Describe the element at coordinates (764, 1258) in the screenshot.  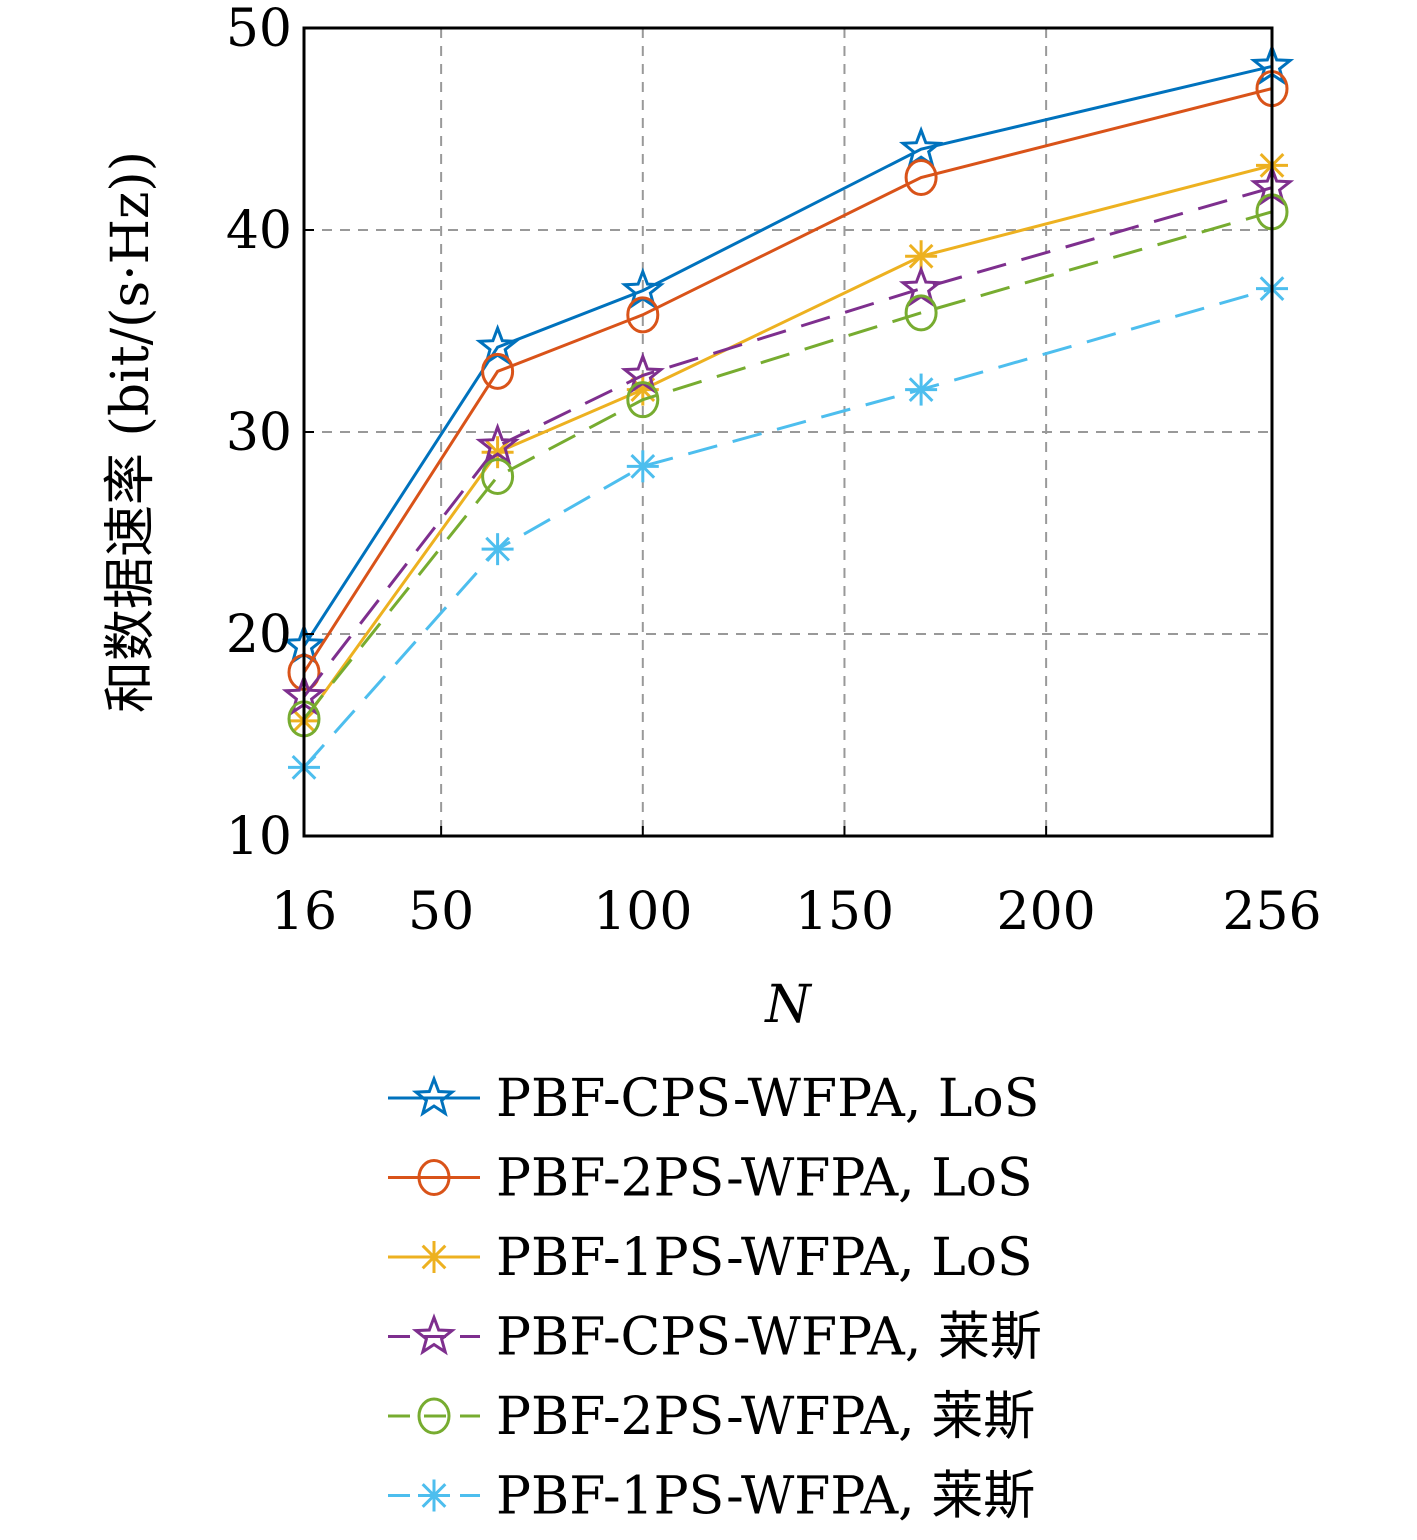
I see `legend-label: PBF-1PS-WFPA, LoS` at that location.